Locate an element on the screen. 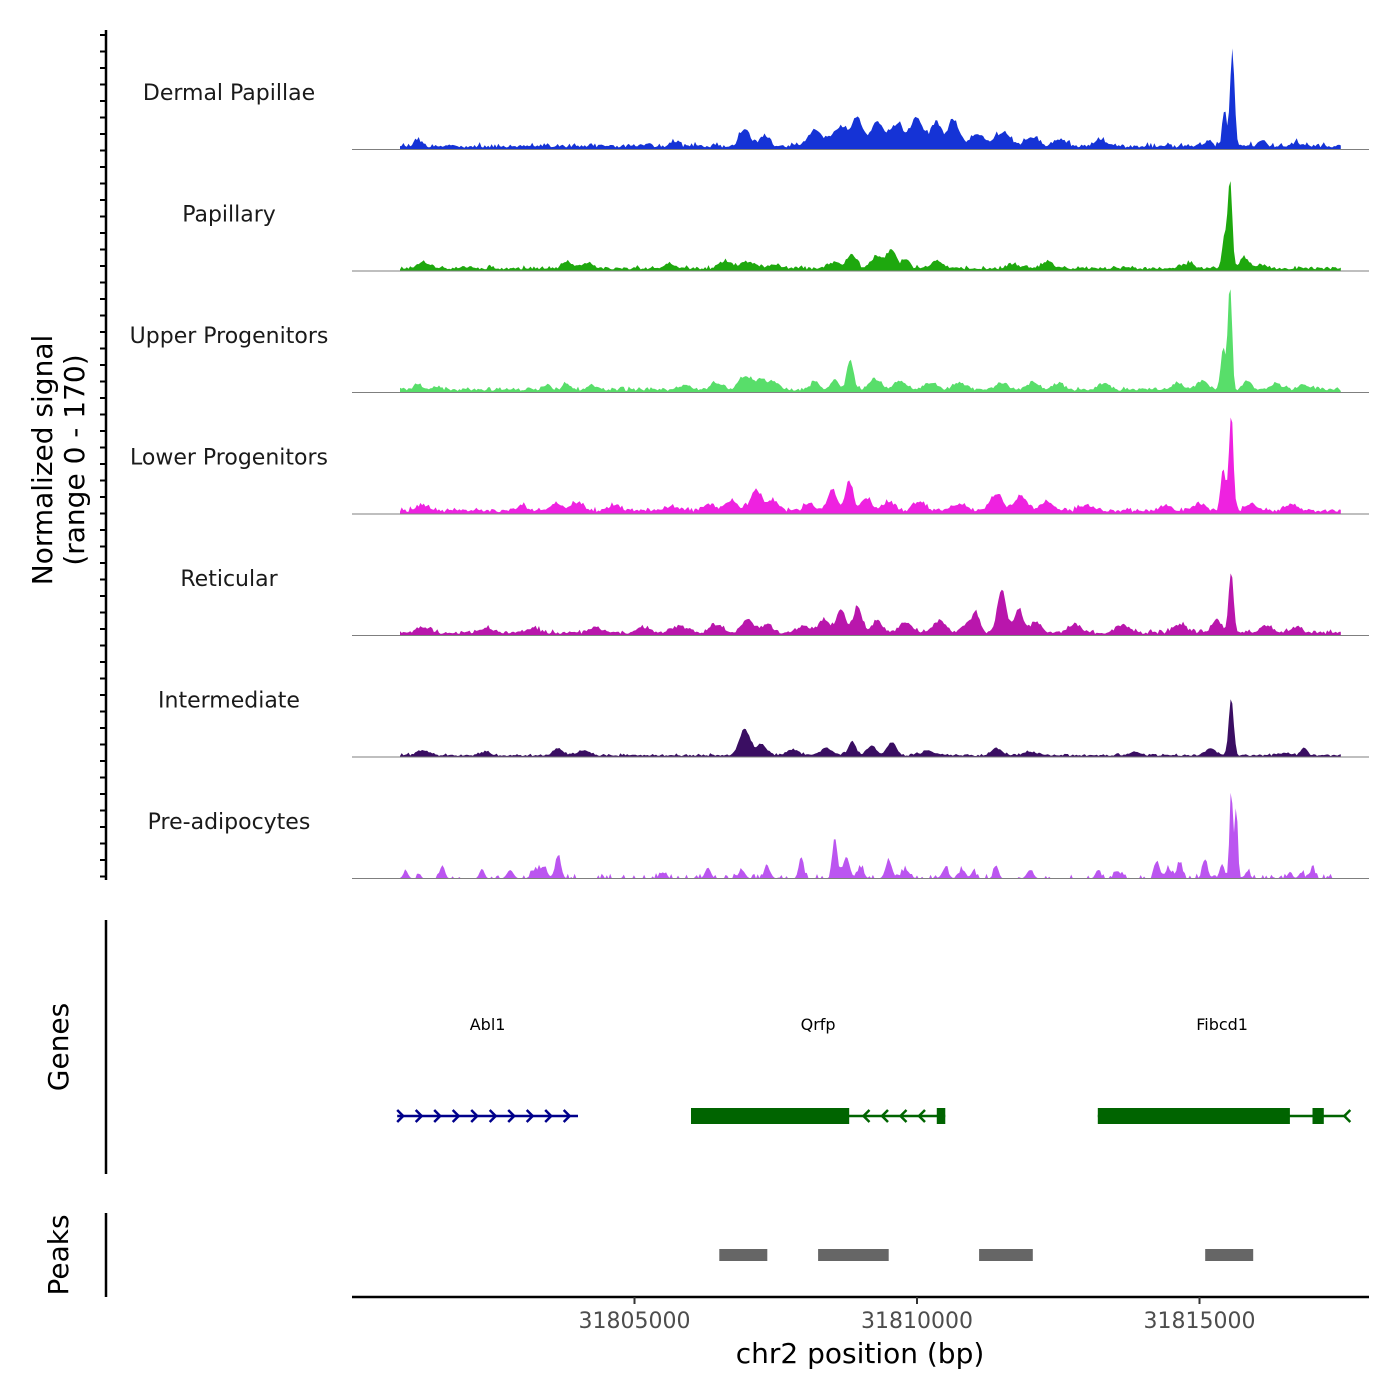 The height and width of the screenshot is (1400, 1400). track-label: Dermal Papillae is located at coordinates (229, 93).